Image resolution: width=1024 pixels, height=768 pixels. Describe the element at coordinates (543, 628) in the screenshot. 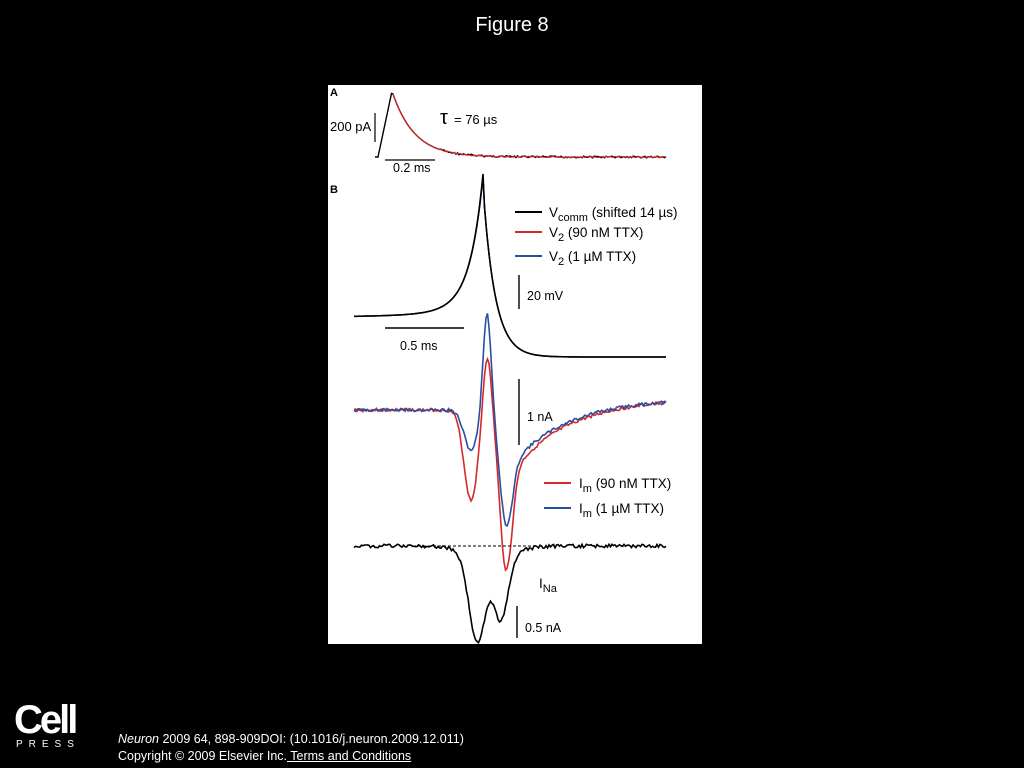

I see `scale-label-ina: 0.5 nA` at that location.